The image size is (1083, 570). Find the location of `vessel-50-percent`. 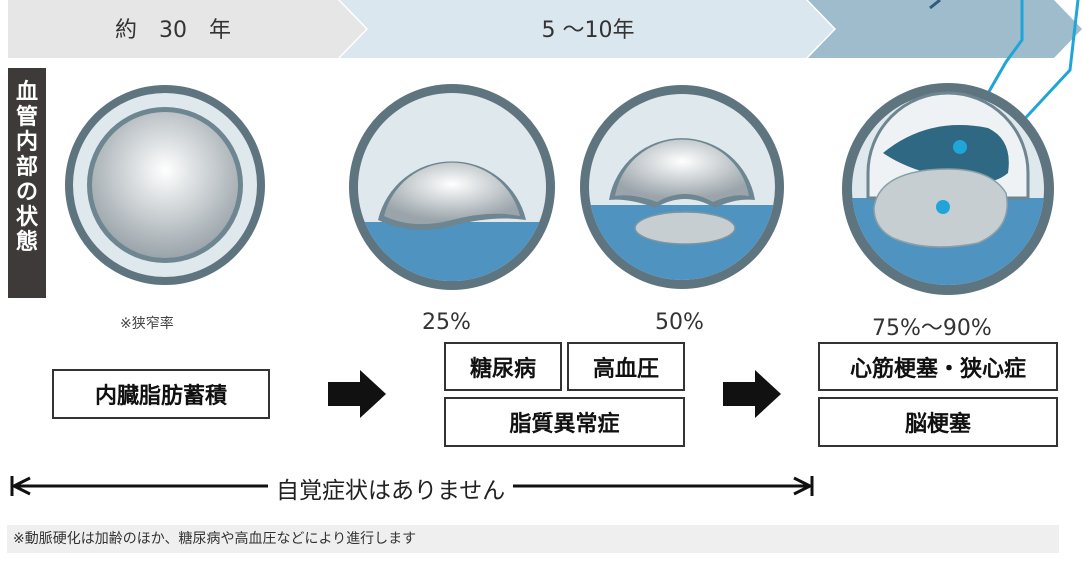

vessel-50-percent is located at coordinates (682, 187).